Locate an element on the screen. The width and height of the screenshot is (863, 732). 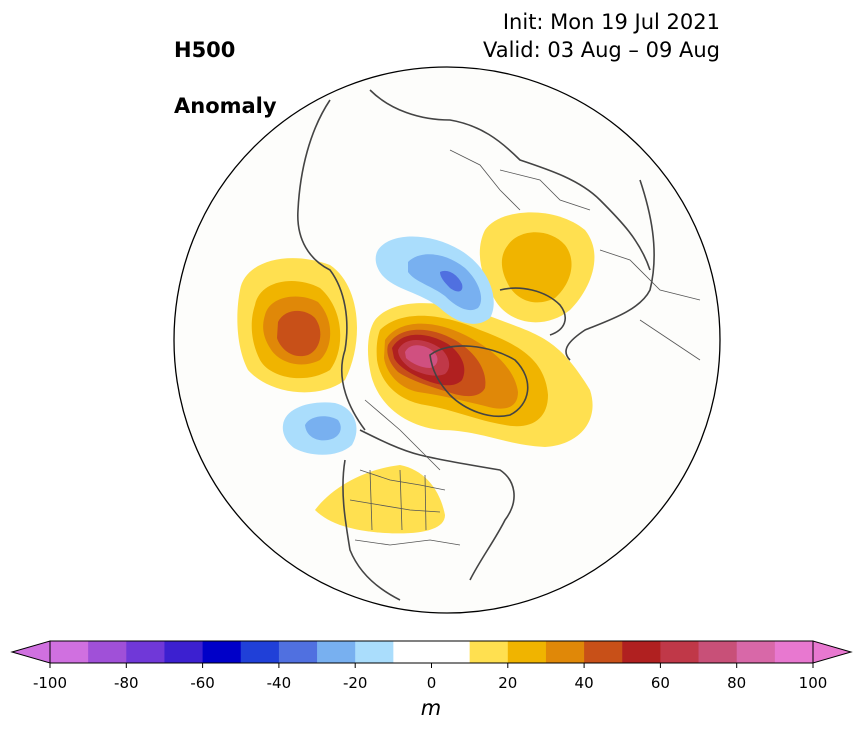
colorbar-boxes is located at coordinates (431, 652).